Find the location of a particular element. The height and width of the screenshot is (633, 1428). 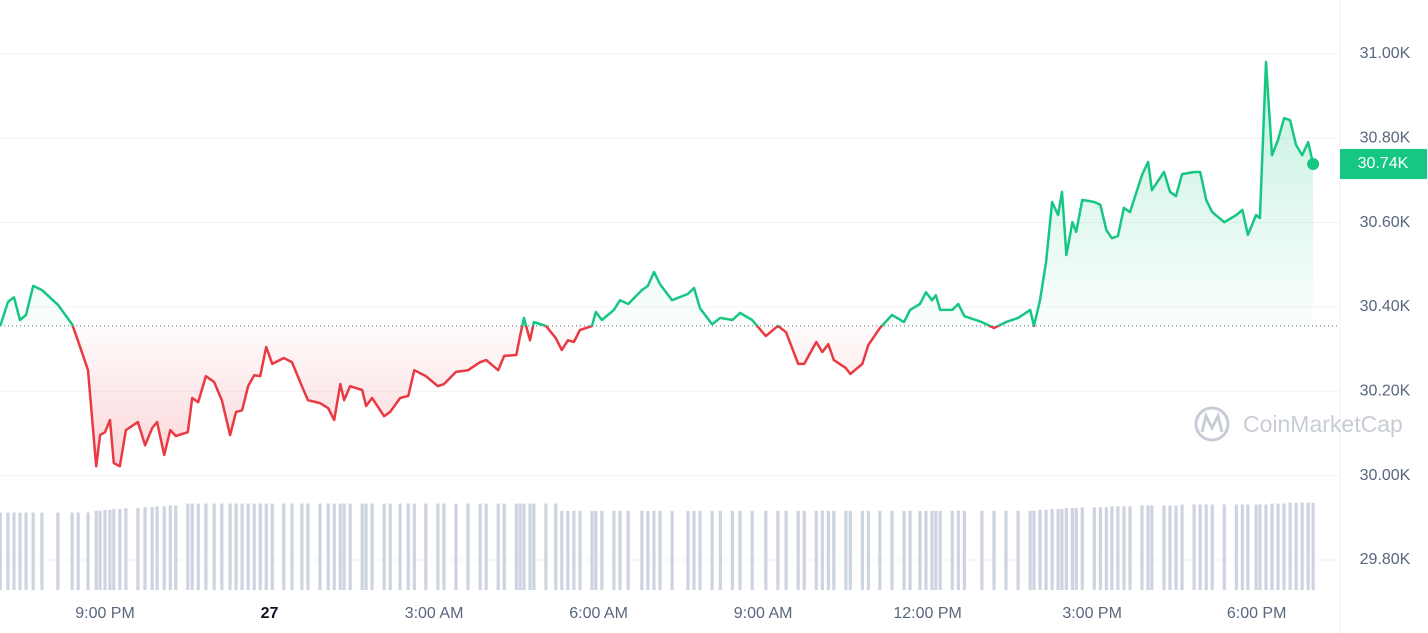

x-tick-label: 9:00 AM is located at coordinates (763, 613).